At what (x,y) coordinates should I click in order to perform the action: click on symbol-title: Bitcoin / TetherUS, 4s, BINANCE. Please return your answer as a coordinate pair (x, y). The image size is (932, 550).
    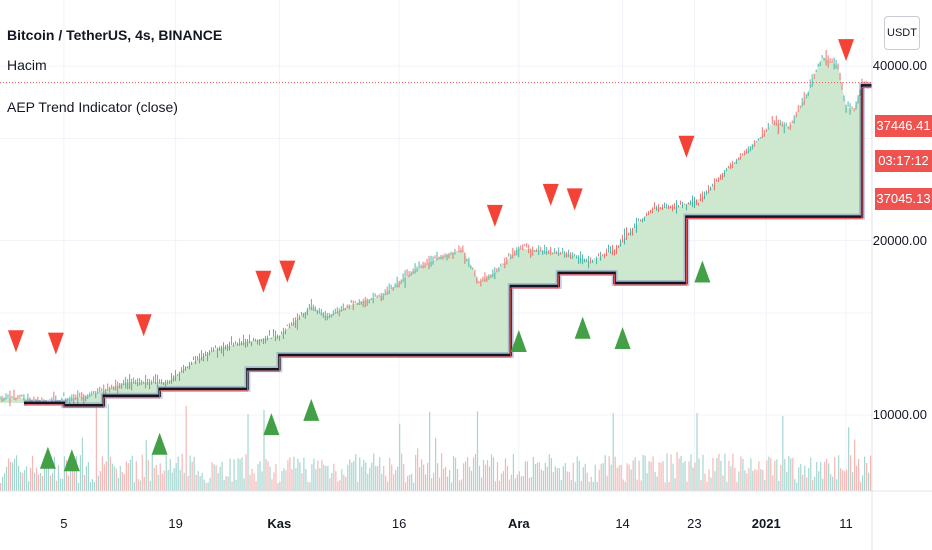
    Looking at the image, I should click on (115, 35).